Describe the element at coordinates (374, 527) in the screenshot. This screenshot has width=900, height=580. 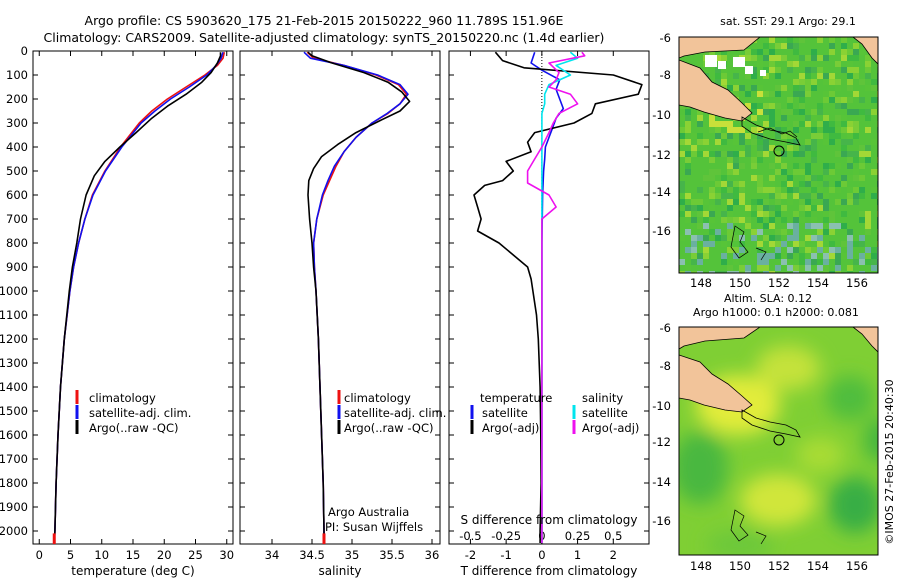
I see `annotation-pi: PI: Susan Wijffels` at that location.